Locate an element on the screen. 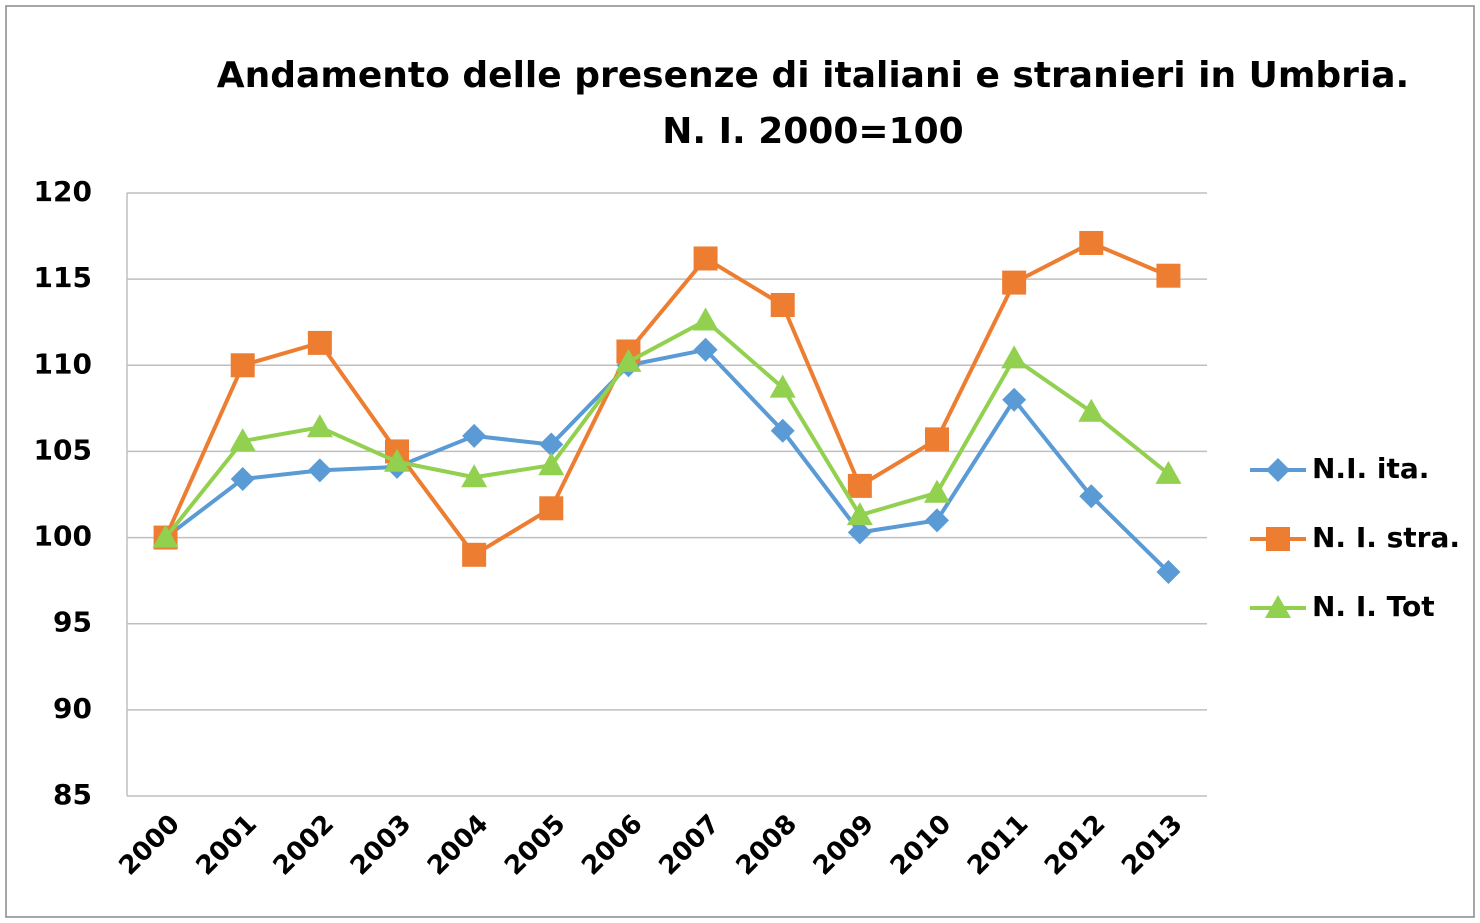 This screenshot has height=923, width=1480. legend-label: N.I. ita. is located at coordinates (1370, 468).